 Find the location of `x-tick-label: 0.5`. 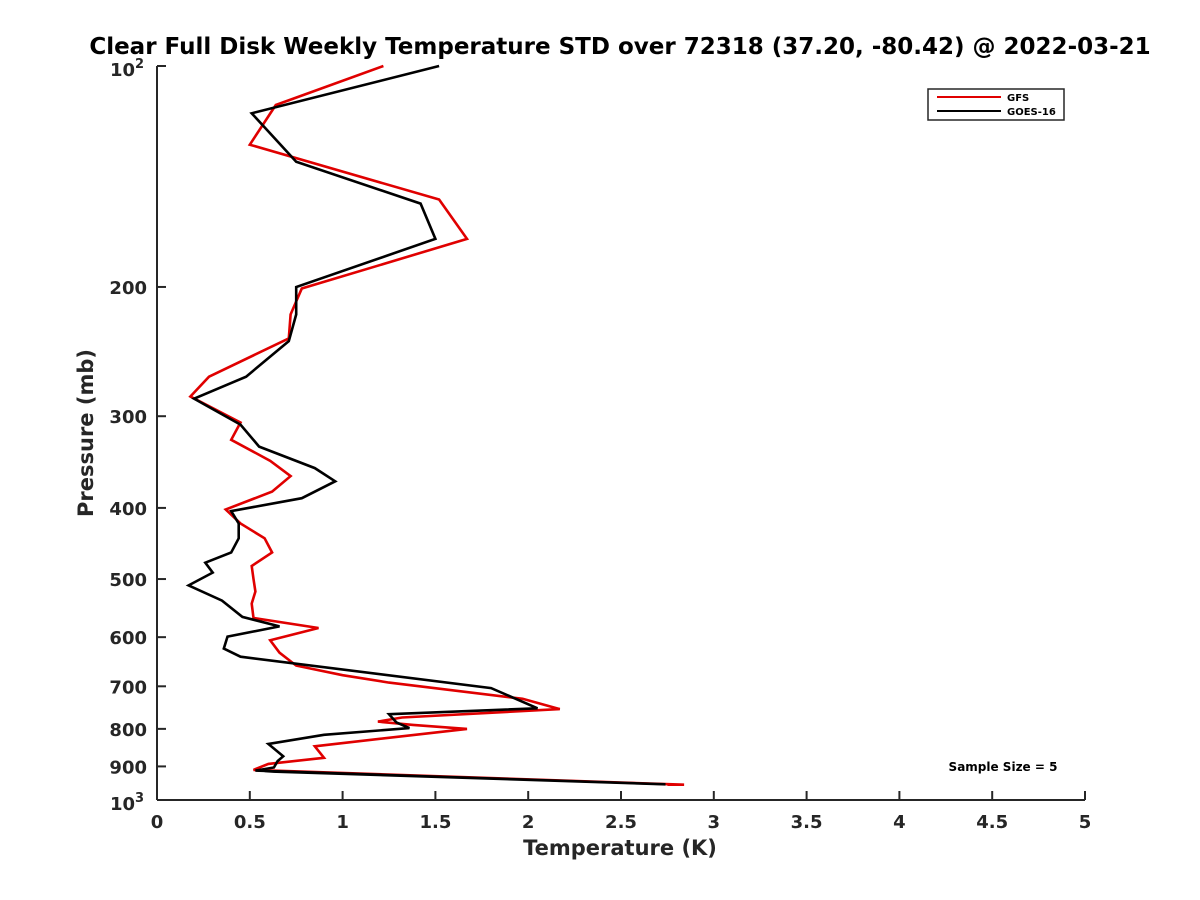

x-tick-label: 0.5 is located at coordinates (250, 822).